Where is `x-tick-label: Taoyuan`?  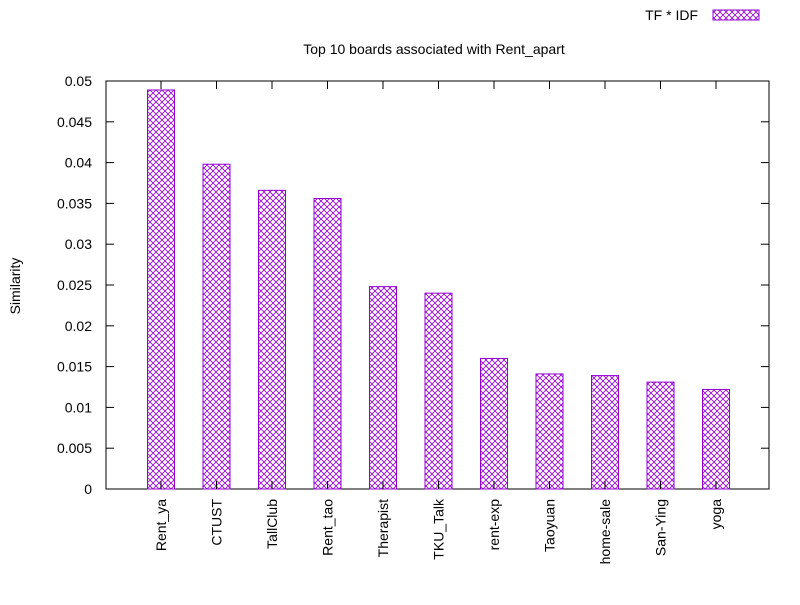
x-tick-label: Taoyuan is located at coordinates (550, 525).